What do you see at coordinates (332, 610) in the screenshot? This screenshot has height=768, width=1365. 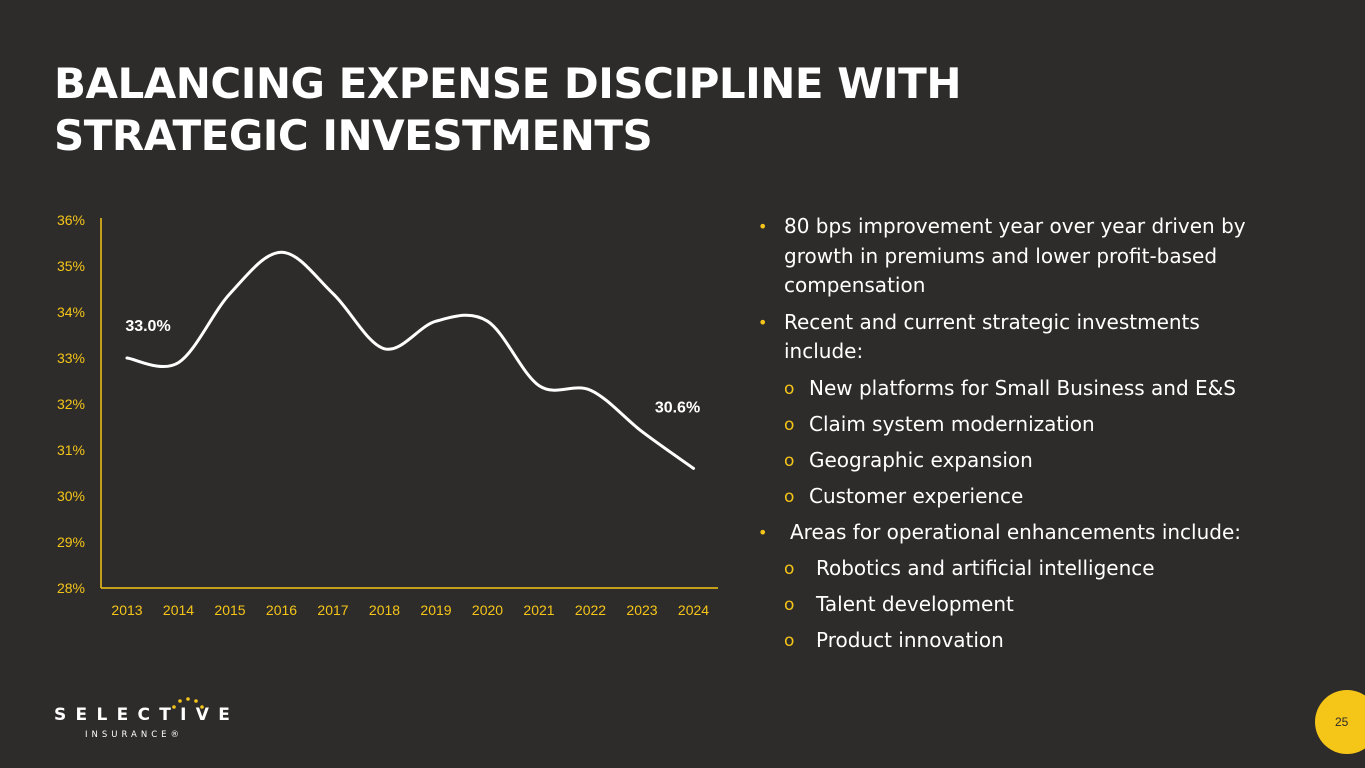 I see `x-tick-label: 2017` at bounding box center [332, 610].